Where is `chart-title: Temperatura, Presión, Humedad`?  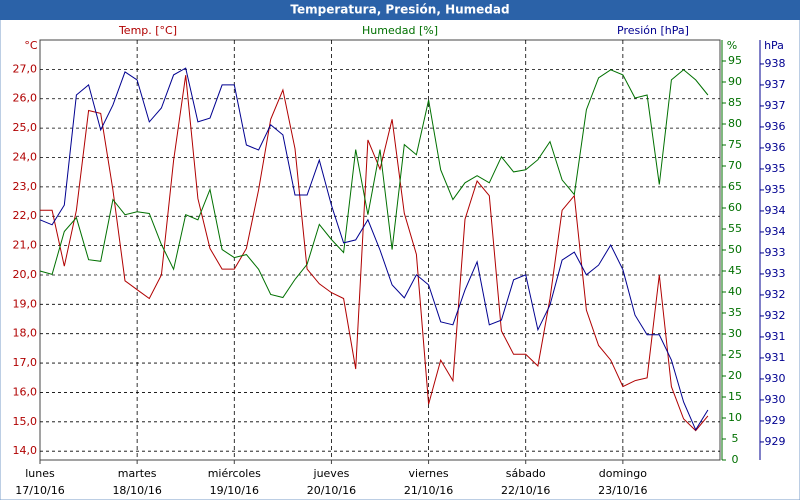 chart-title: Temperatura, Presión, Humedad is located at coordinates (399, 10).